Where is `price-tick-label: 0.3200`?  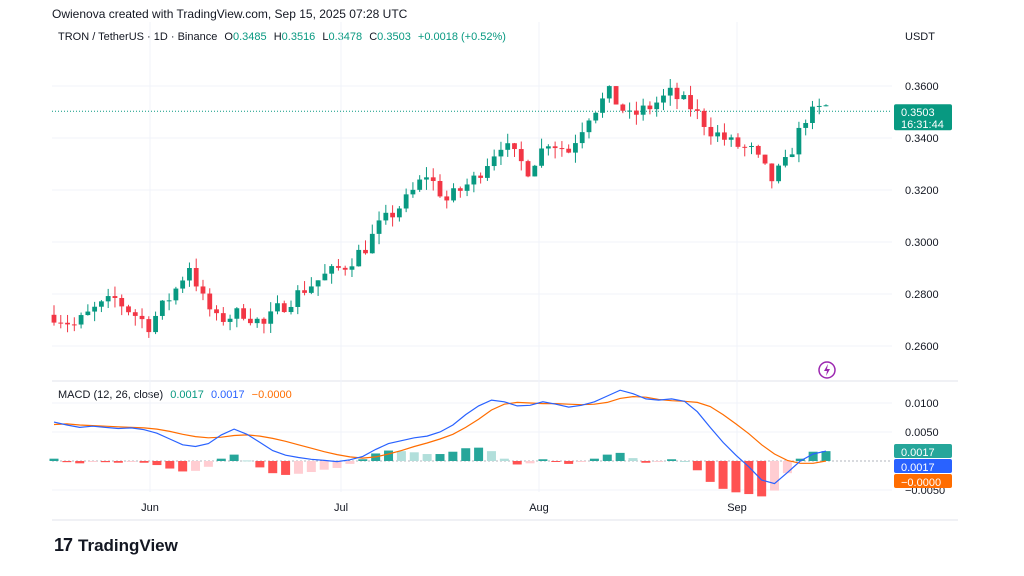
price-tick-label: 0.3200 is located at coordinates (922, 191).